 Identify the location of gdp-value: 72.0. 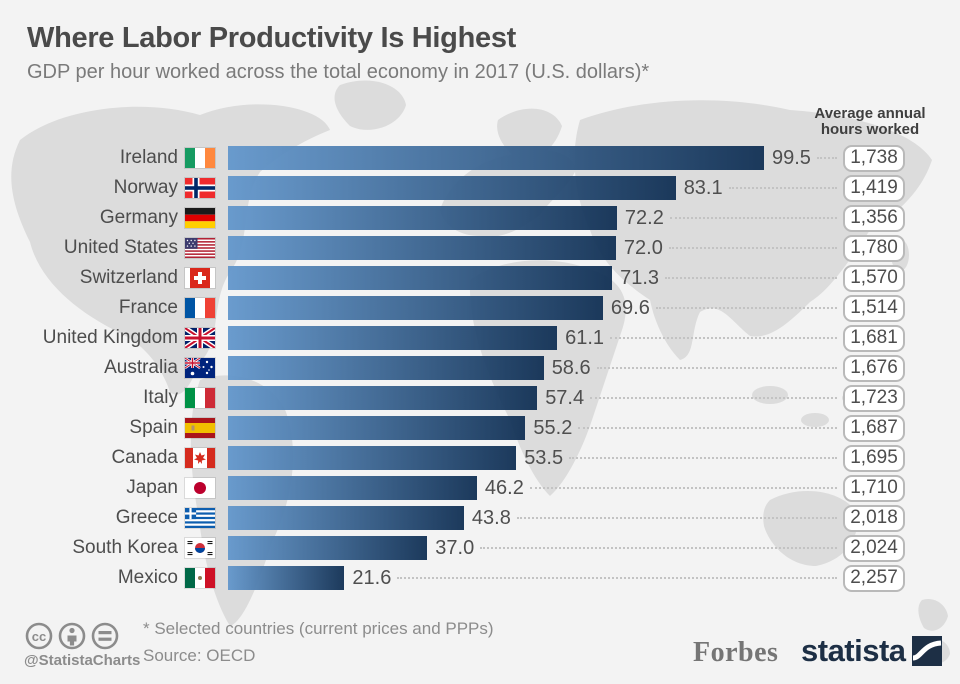
(643, 247).